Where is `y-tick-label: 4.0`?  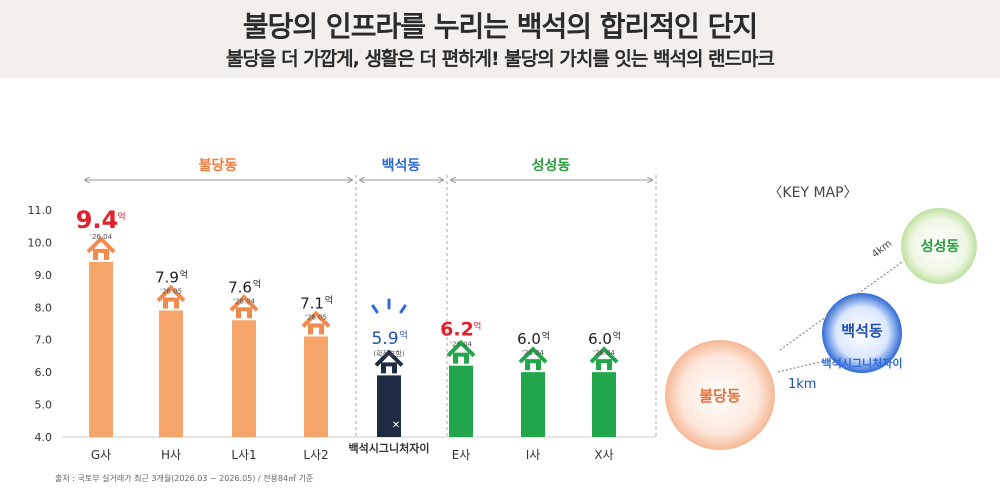
y-tick-label: 4.0 is located at coordinates (44, 437).